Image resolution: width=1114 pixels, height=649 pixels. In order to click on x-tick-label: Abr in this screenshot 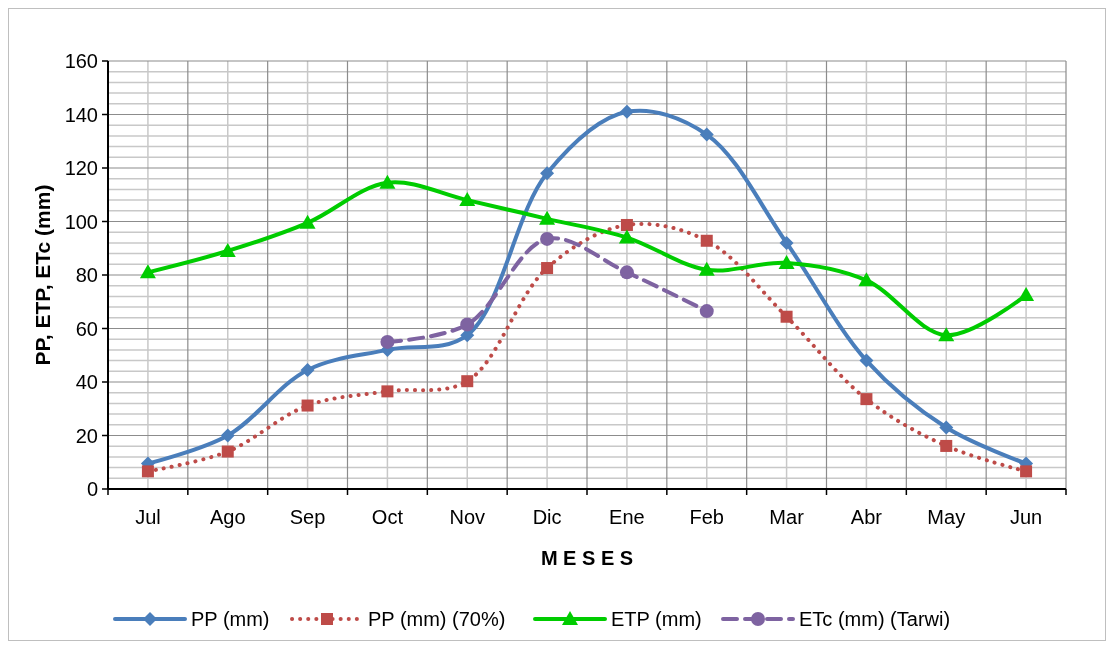, I will do `click(866, 517)`.